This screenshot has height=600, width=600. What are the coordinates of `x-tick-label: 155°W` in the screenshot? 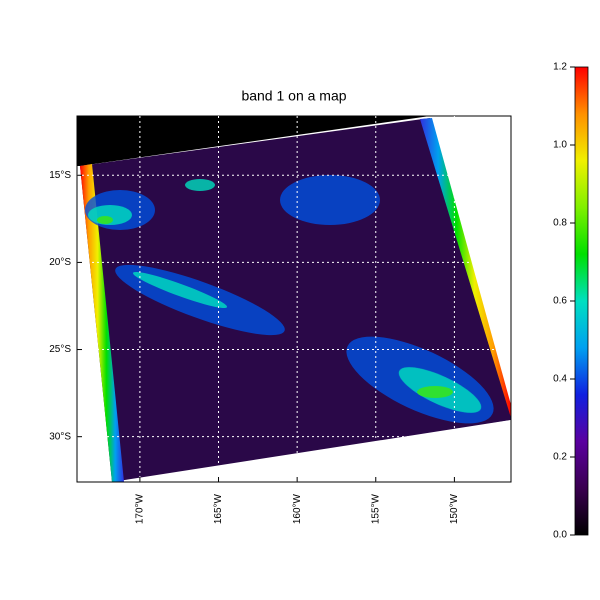 It's located at (375, 508).